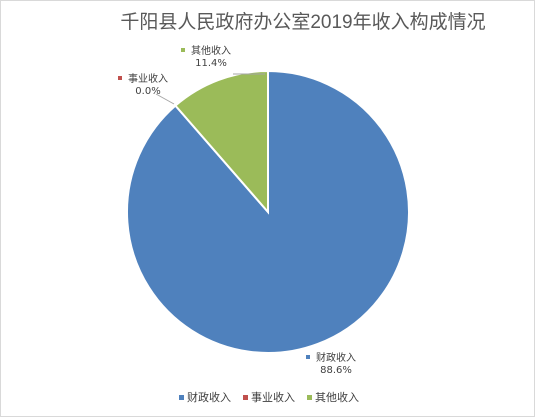  I want to click on data-label-category-1: 财政收入, so click(336, 357).